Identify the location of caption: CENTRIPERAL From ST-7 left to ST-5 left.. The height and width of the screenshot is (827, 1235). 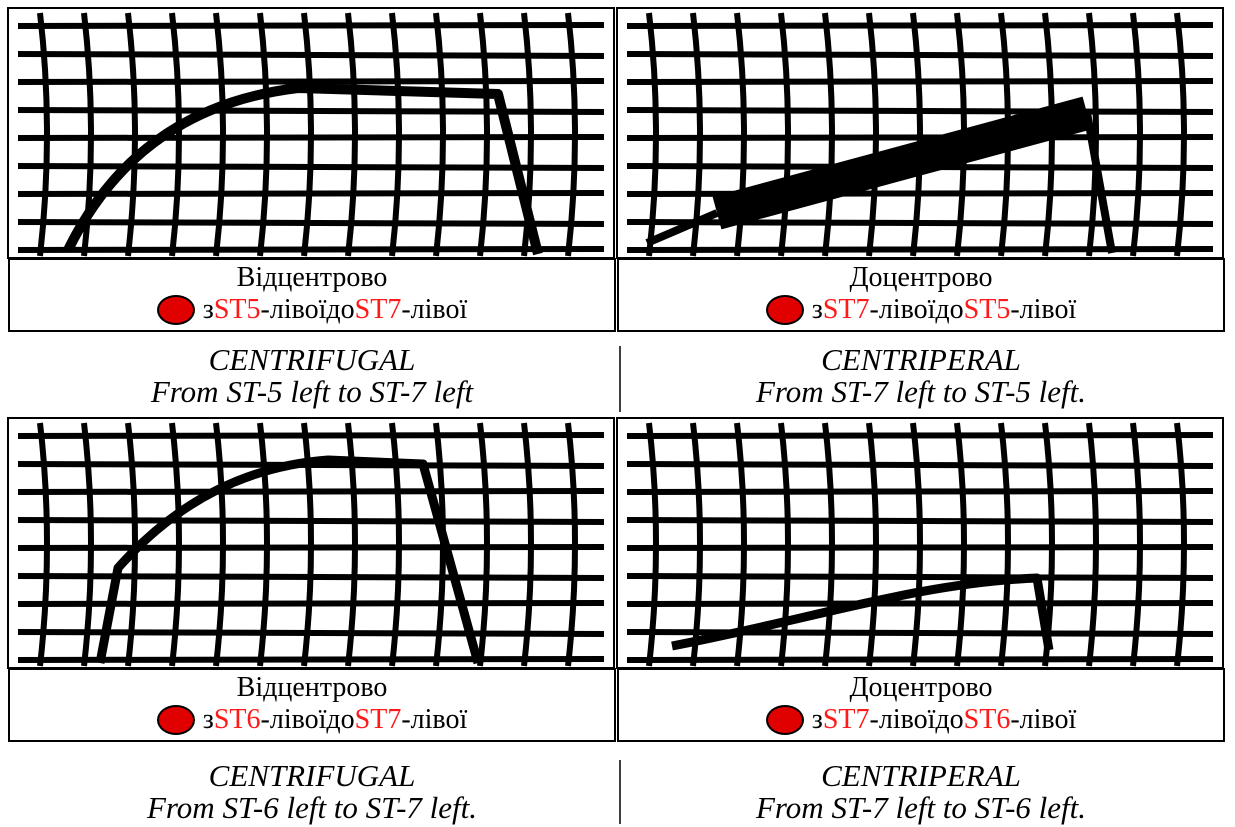
(921, 376).